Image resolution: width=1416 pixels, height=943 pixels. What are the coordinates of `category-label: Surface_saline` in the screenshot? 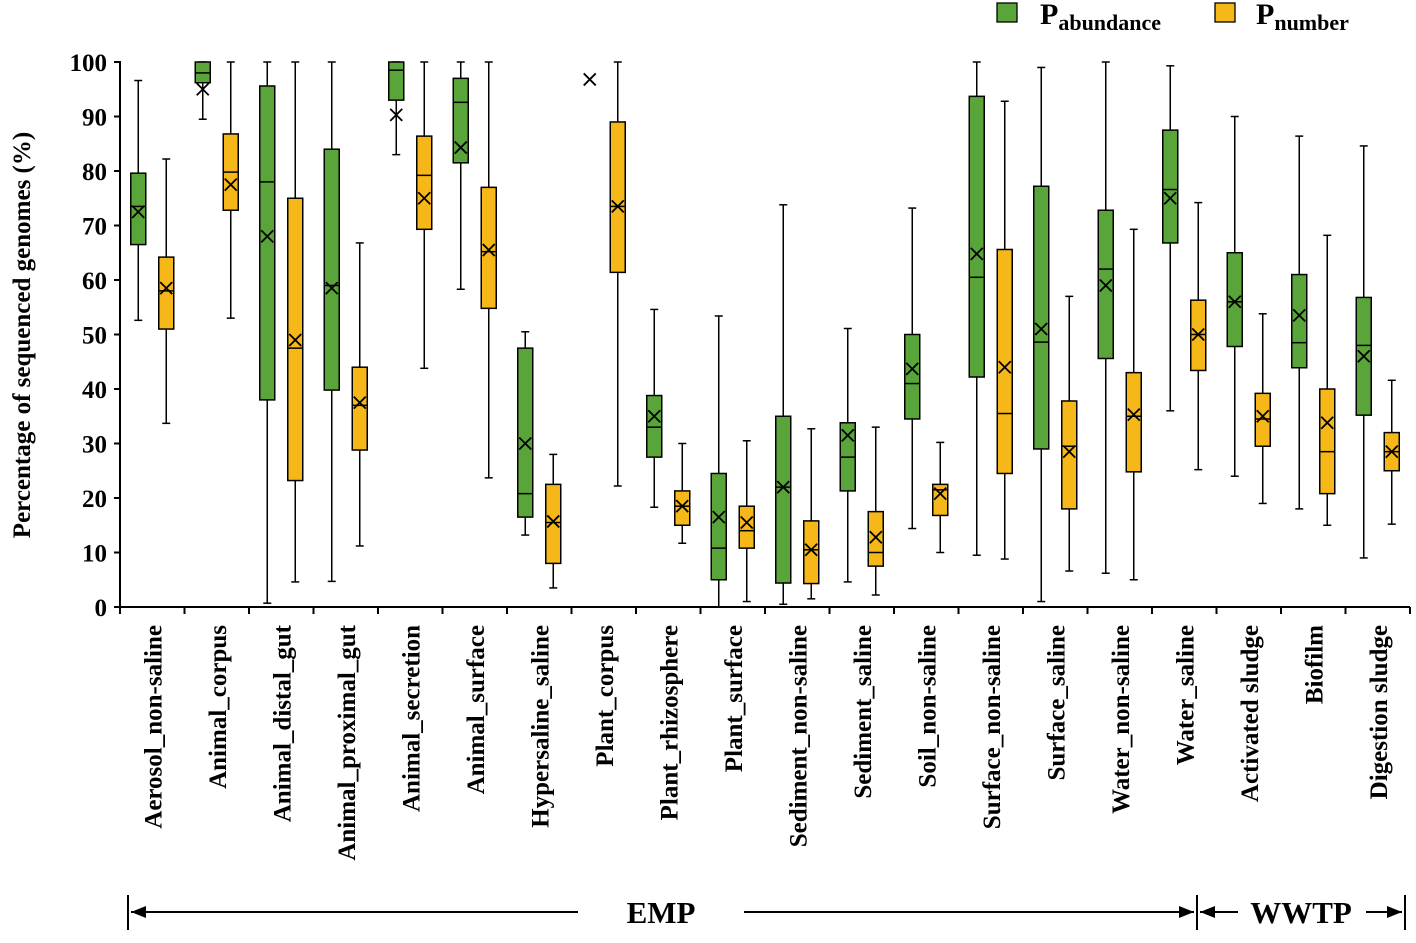 It's located at (1056, 703).